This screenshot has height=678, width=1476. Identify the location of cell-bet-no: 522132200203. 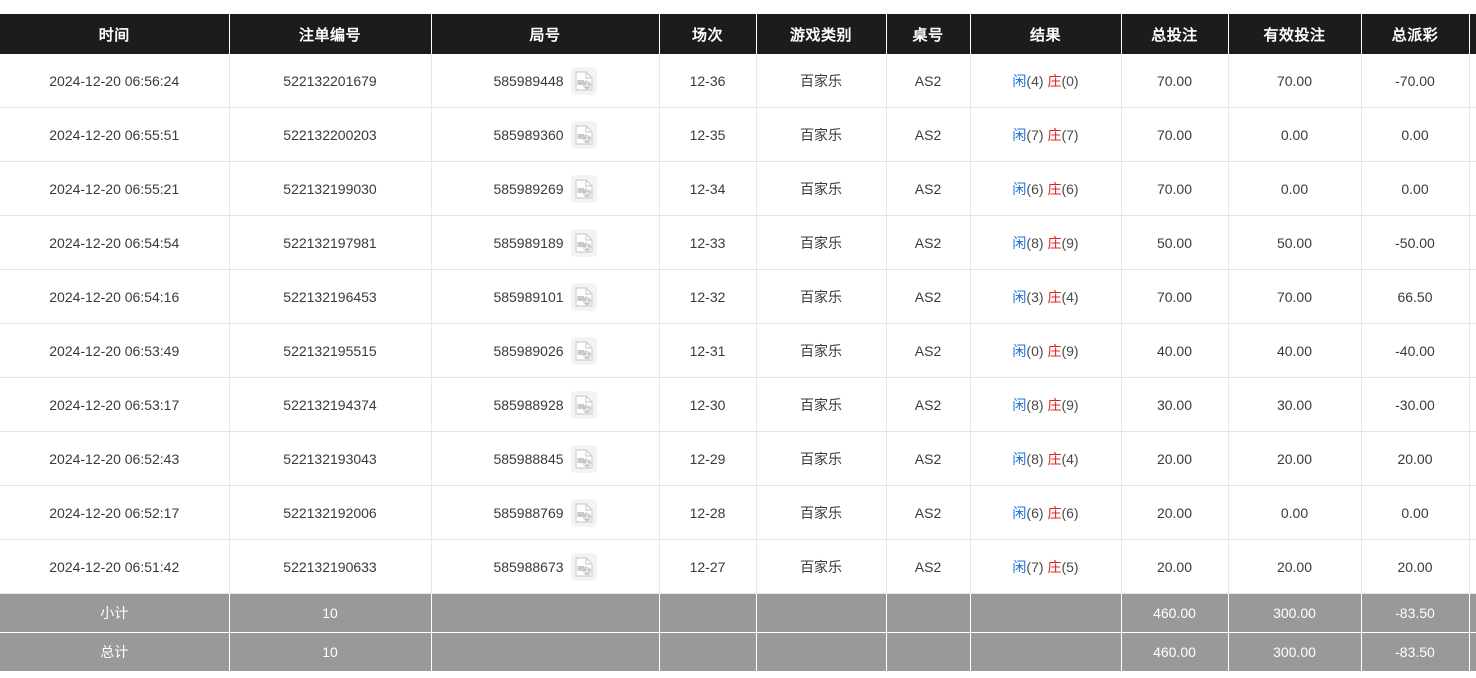
(330, 134).